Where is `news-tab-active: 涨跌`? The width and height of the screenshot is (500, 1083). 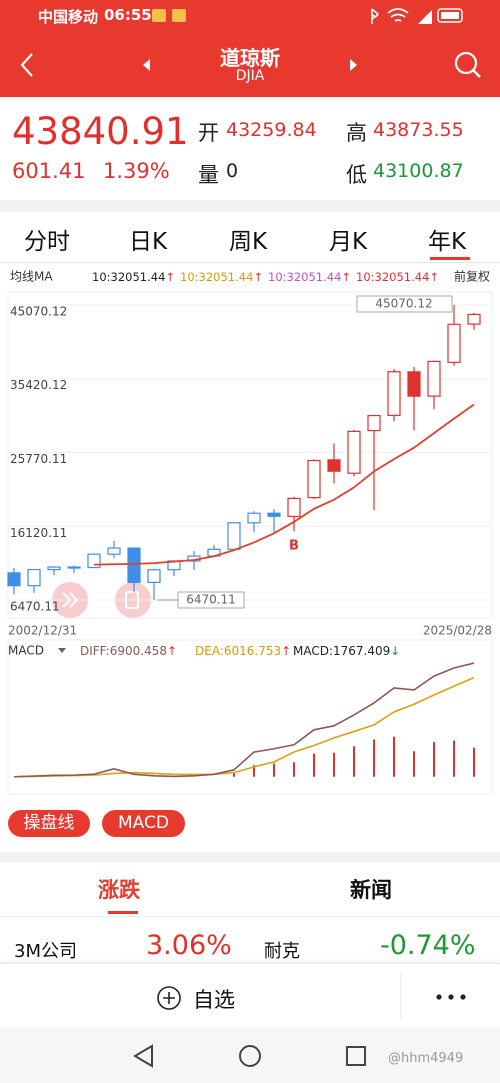
news-tab-active: 涨跌 is located at coordinates (119, 890).